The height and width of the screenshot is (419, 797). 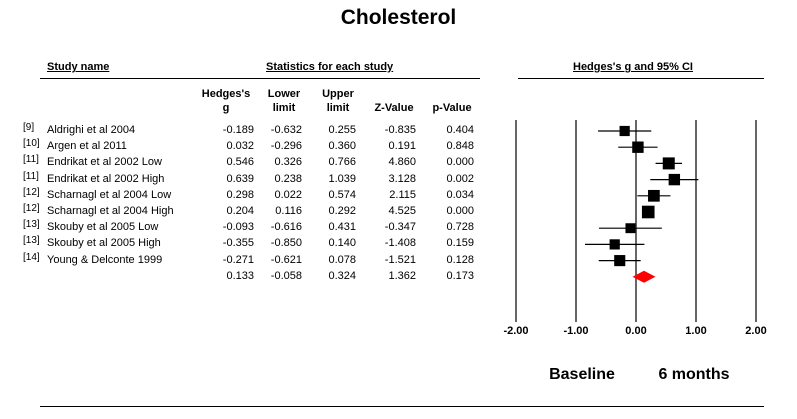 I want to click on upper-limit-value: 0.078, so click(x=342, y=259).